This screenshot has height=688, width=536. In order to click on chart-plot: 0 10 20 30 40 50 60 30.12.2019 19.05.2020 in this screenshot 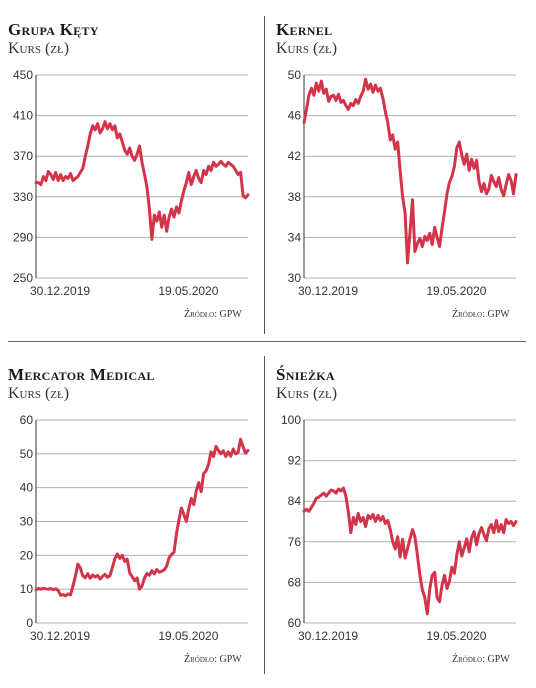, I will do `click(135, 528)`.